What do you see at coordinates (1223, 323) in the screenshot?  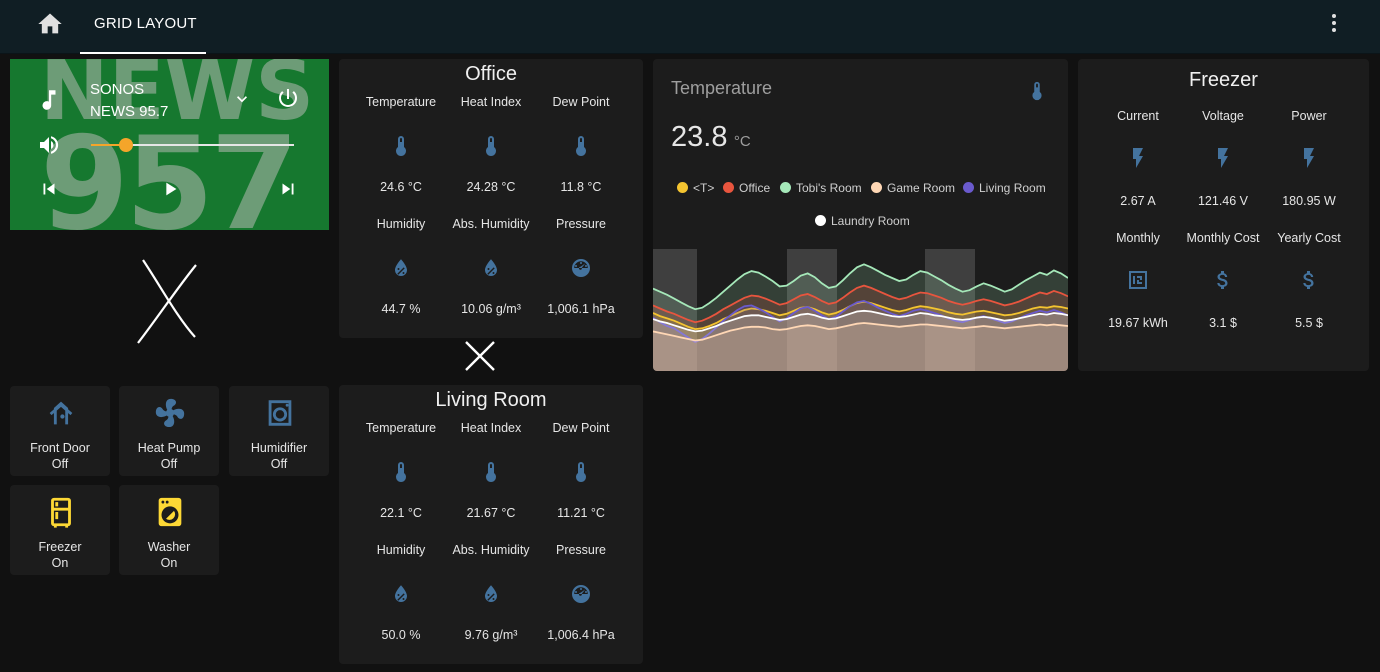 I see `sensor-value: 3.1 $` at bounding box center [1223, 323].